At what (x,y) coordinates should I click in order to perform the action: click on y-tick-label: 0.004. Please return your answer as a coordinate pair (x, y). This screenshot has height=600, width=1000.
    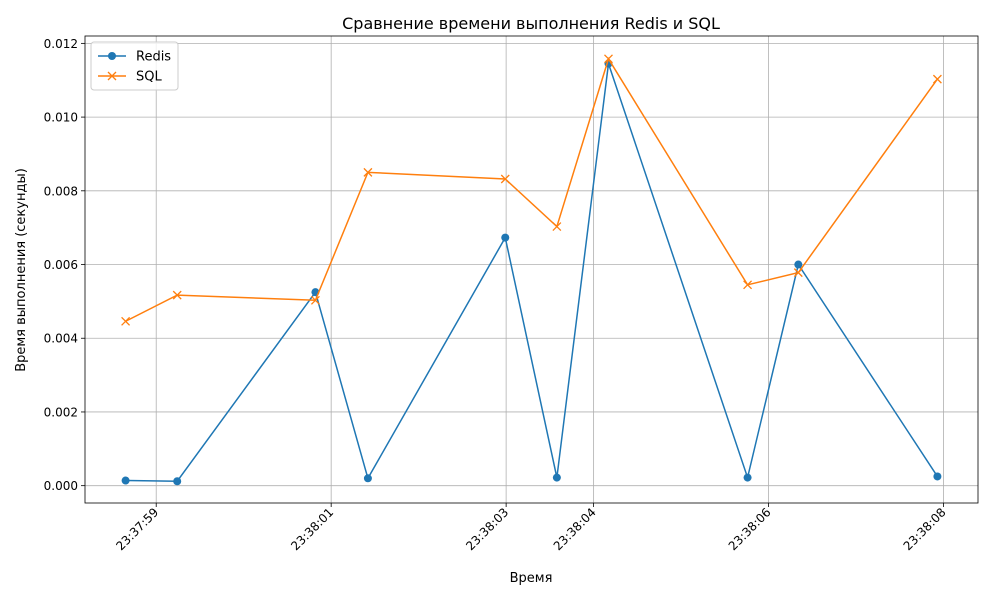
    Looking at the image, I should click on (61, 339).